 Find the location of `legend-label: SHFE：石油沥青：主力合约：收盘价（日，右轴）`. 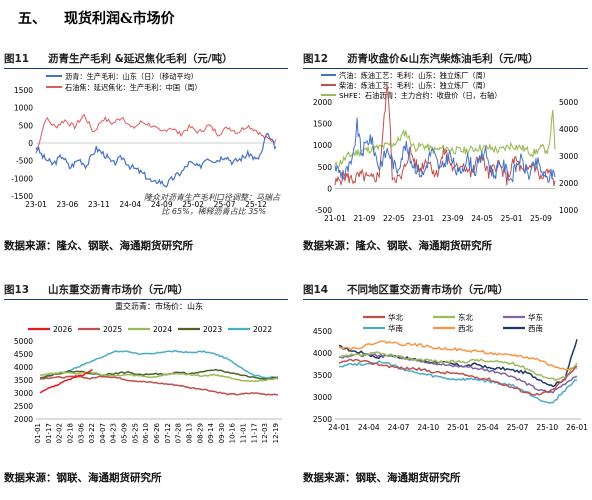

legend-label: SHFE：石油沥青：主力合约：收盘价（日，右轴） is located at coordinates (420, 95).